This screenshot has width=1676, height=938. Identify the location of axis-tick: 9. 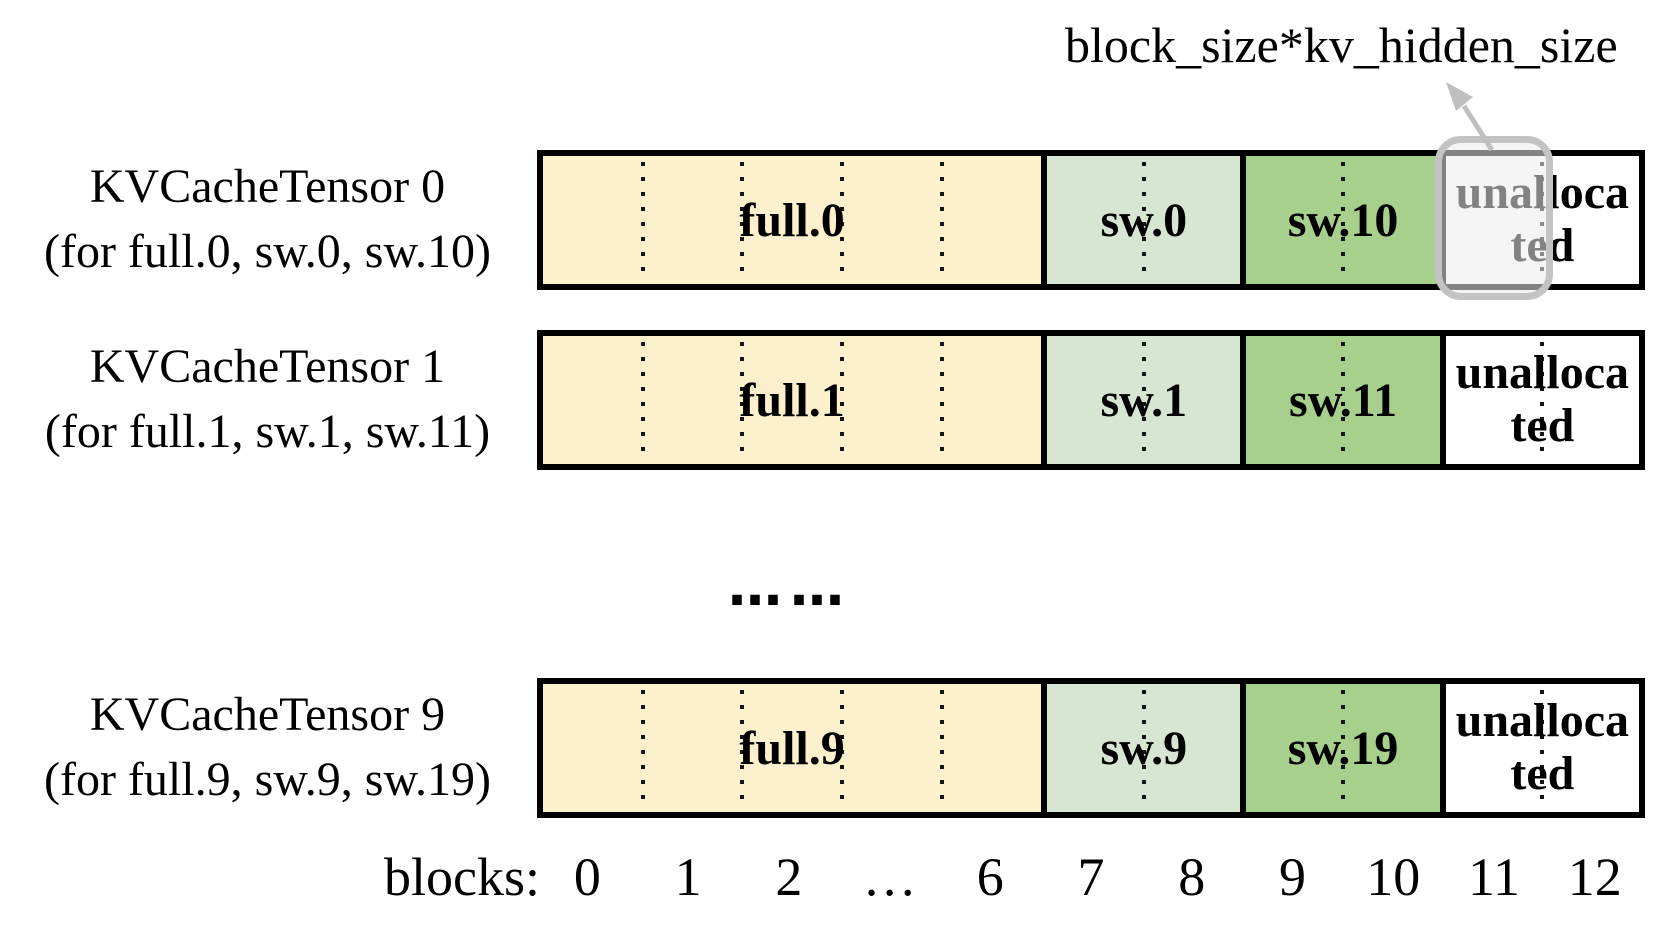
(1292, 877).